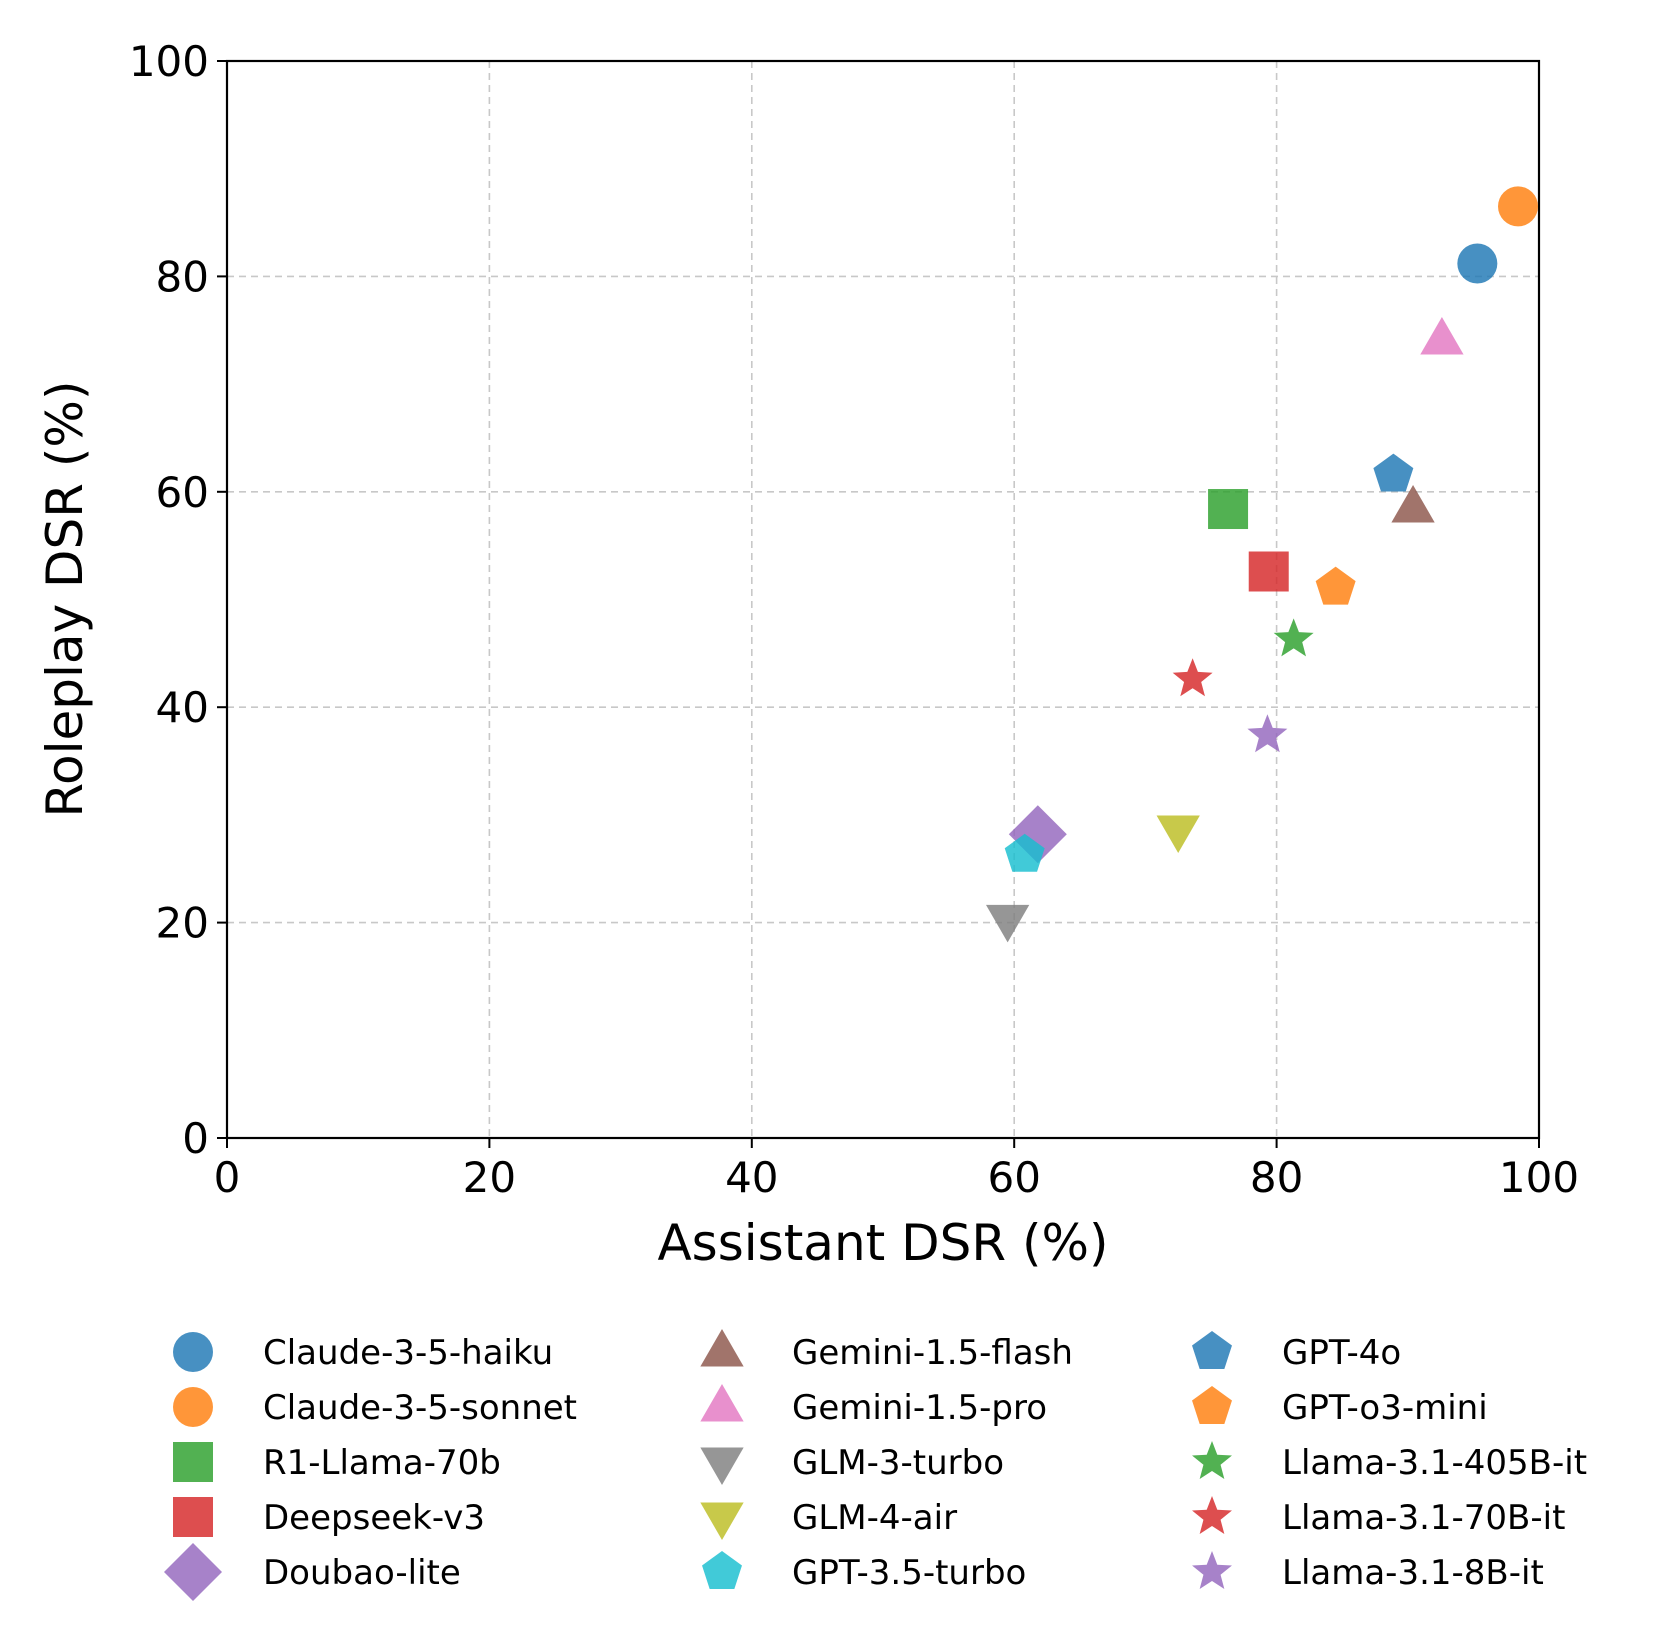  I want to click on legend-label: Llama-3.1-8B-it, so click(1413, 1573).